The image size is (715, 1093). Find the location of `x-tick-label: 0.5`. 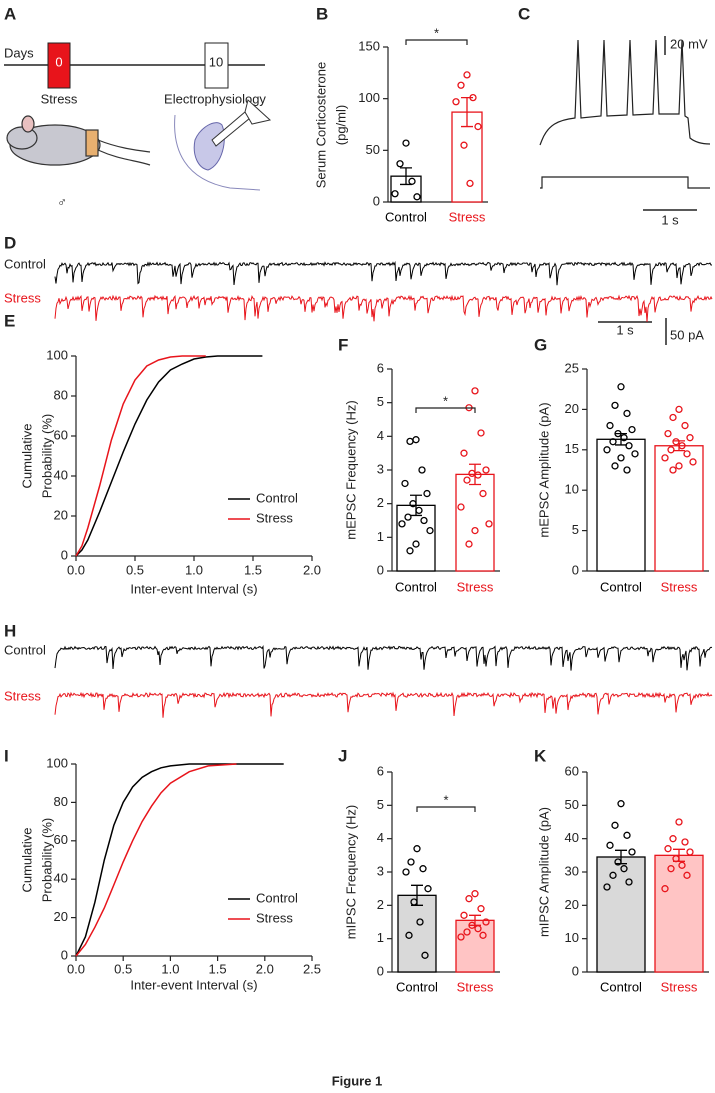

x-tick-label: 0.5 is located at coordinates (135, 569).